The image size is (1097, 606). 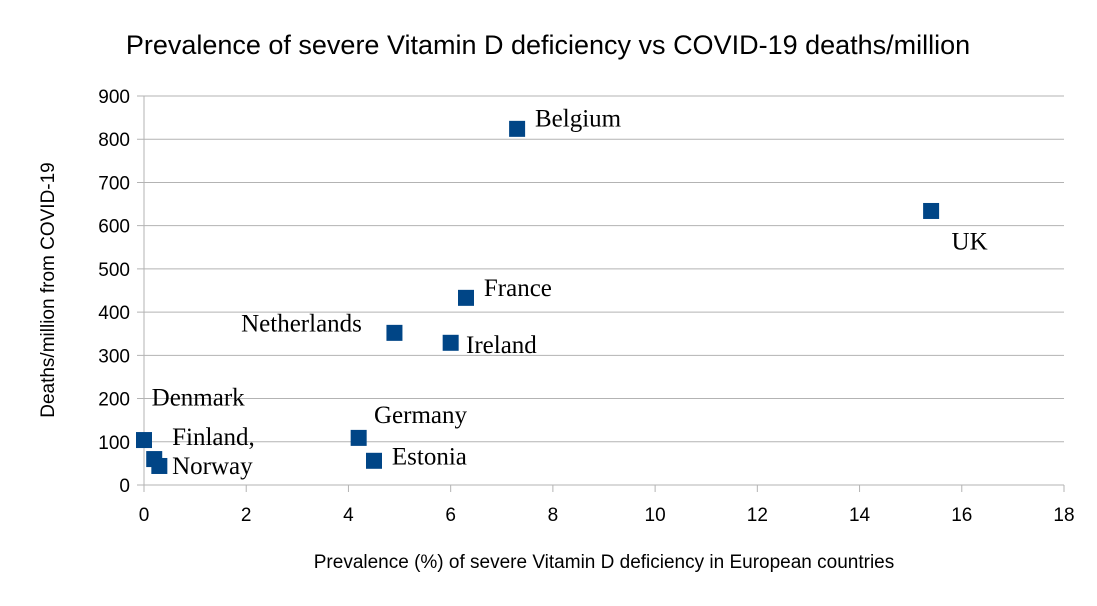 I want to click on x-tick-label: 18, so click(x=1063, y=515).